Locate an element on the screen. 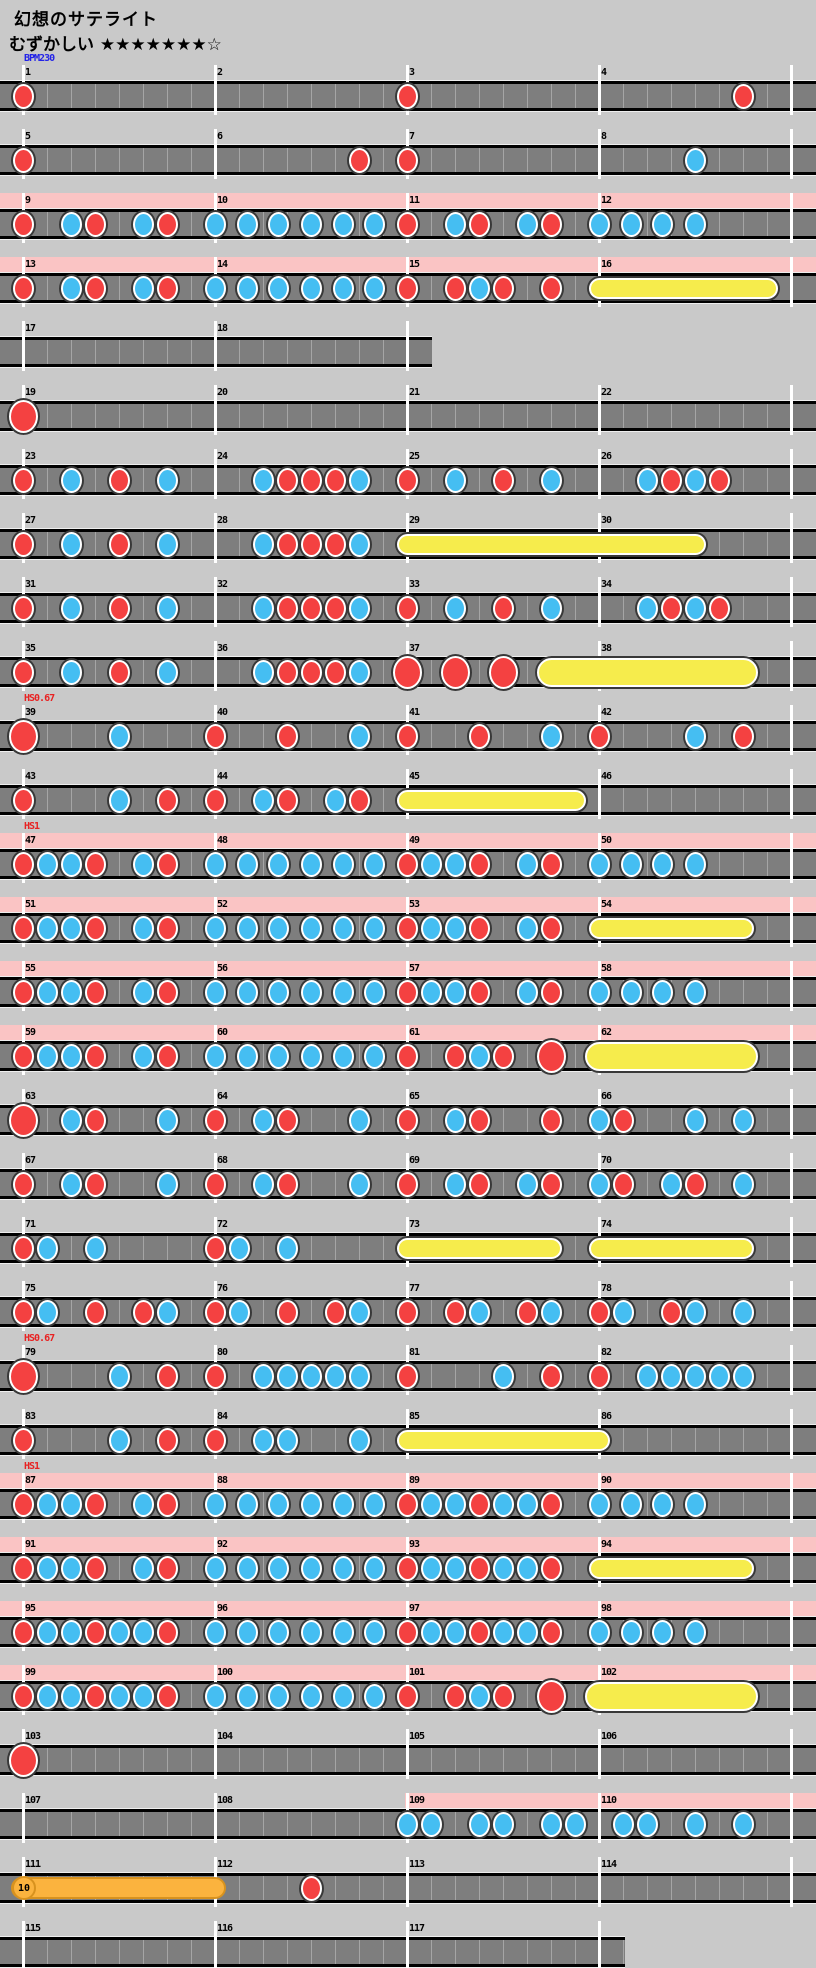 This screenshot has width=816, height=1968. measure-number: 71 is located at coordinates (30, 1224).